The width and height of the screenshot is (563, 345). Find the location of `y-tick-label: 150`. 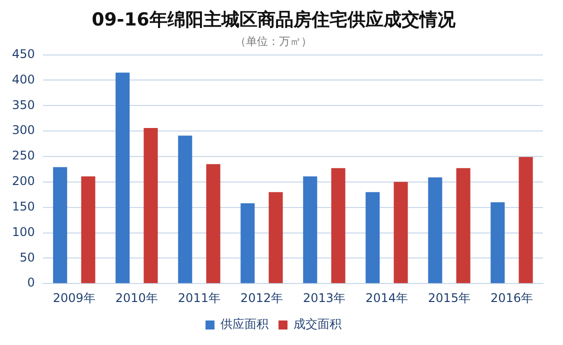

y-tick-label: 150 is located at coordinates (23, 206).